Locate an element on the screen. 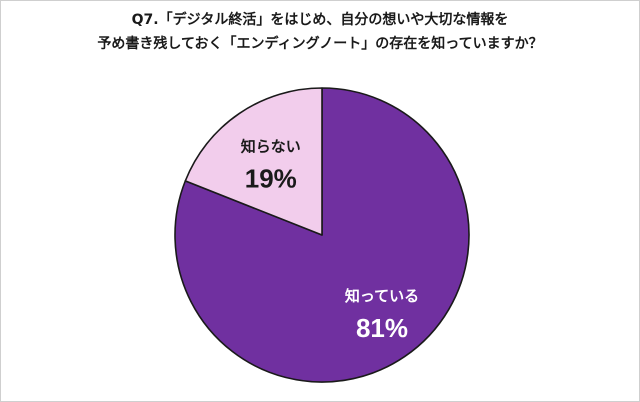 The image size is (640, 402). slice-value-label-1: 19% is located at coordinates (271, 179).